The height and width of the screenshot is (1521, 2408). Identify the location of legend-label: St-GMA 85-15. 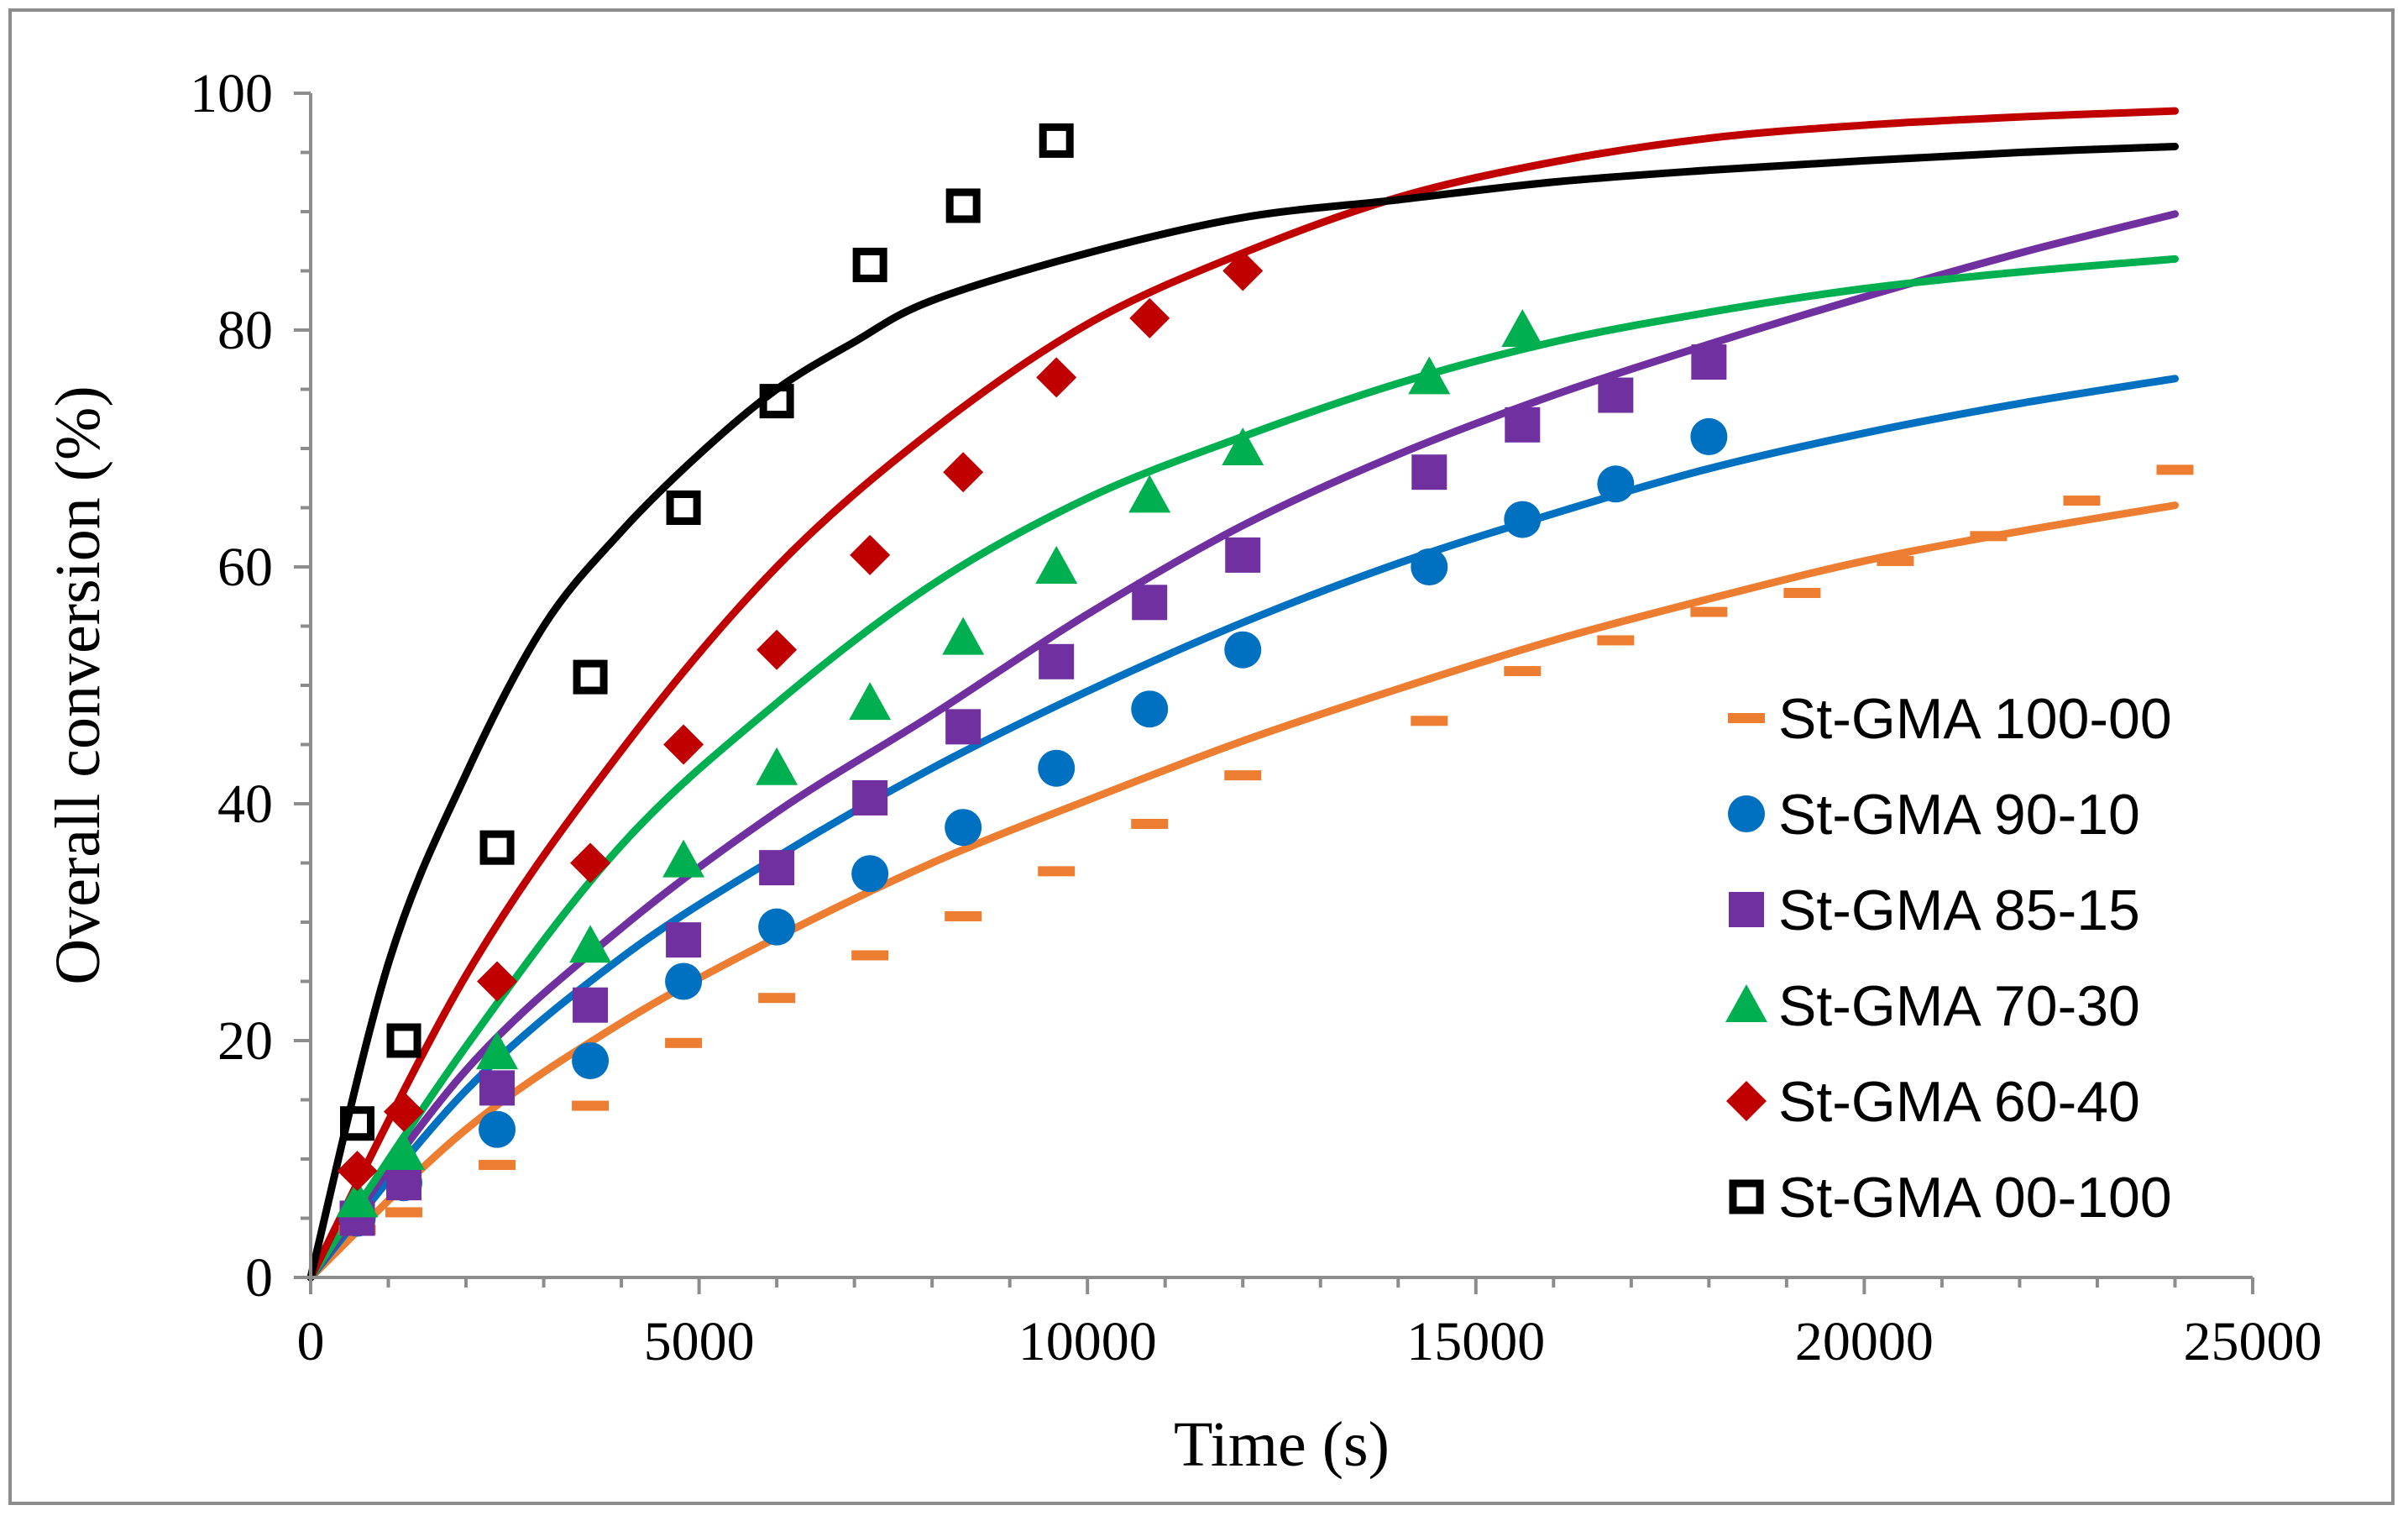
(1959, 910).